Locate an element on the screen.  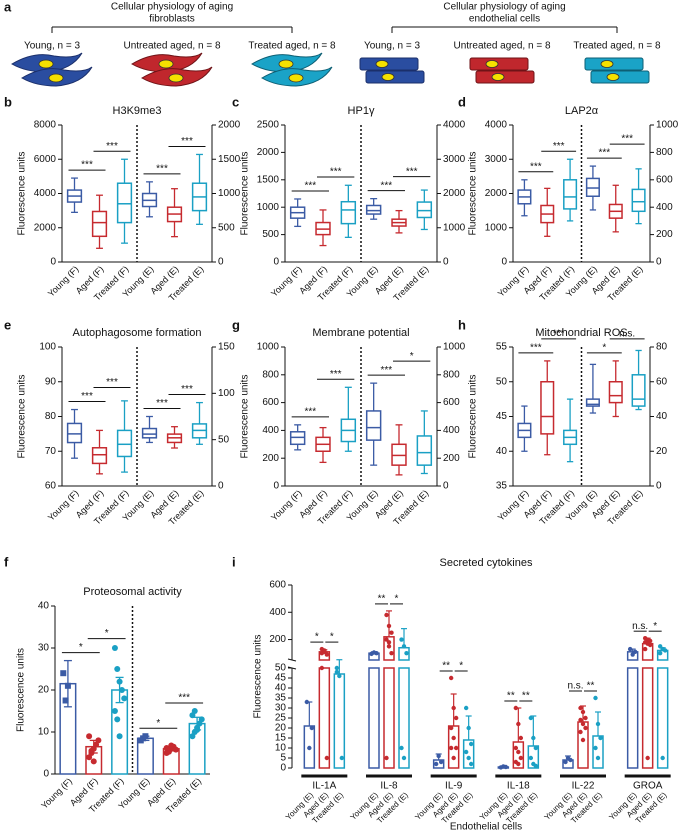
y-tick-label: 15 is located at coordinates (281, 738).